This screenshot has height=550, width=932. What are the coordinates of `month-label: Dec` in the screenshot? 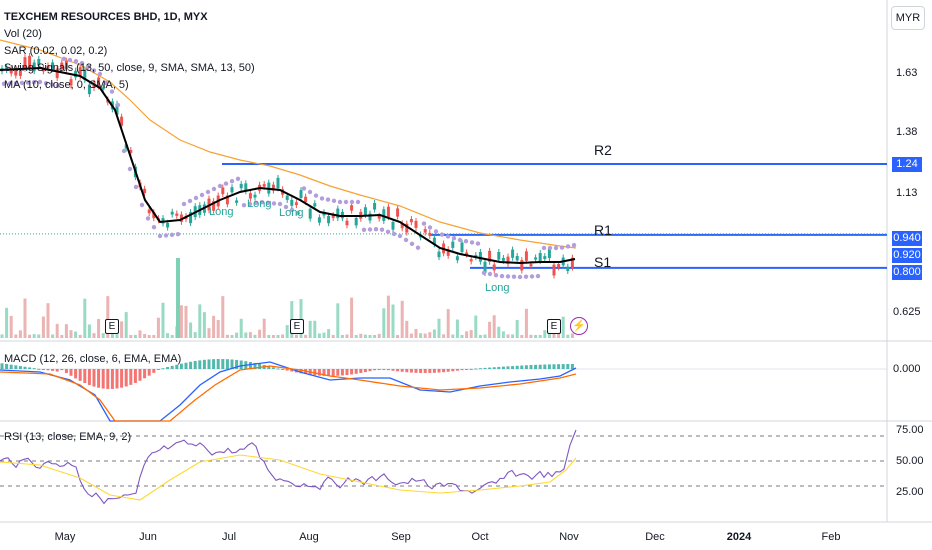 It's located at (655, 537).